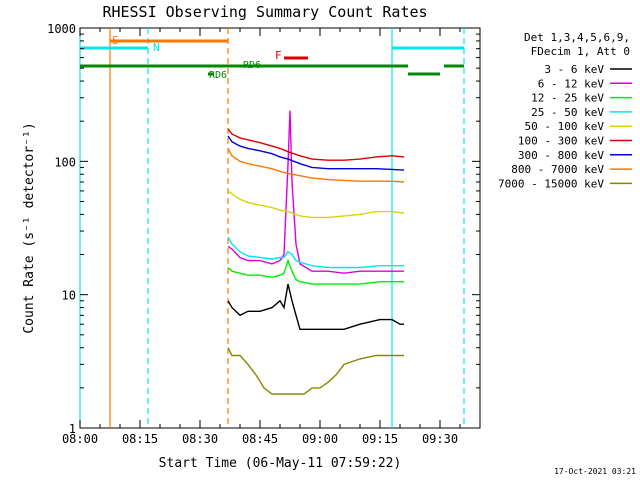 The image size is (640, 484). I want to click on legend-label-2: 12 - 25 keV, so click(567, 98).